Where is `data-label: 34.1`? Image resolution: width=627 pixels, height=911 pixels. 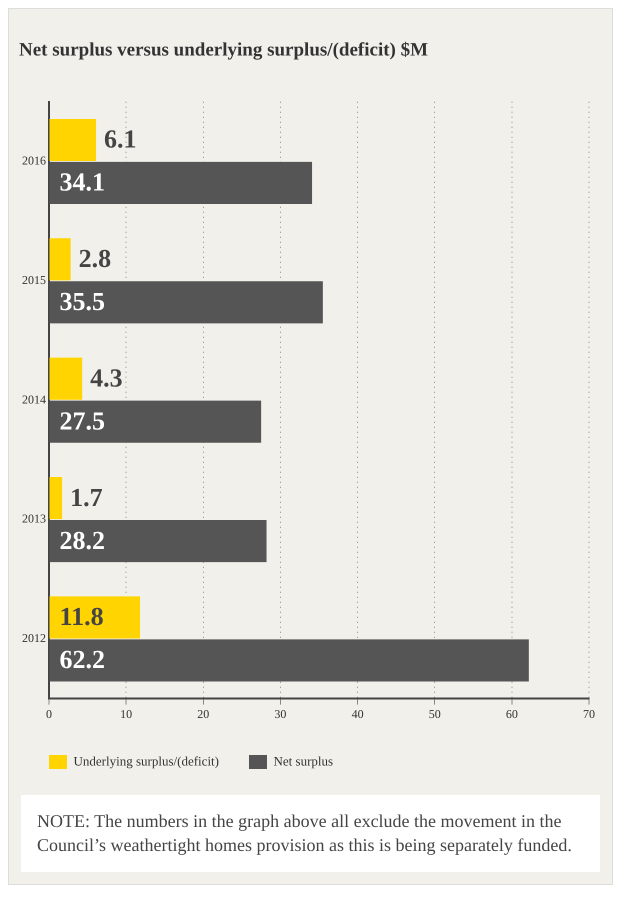 data-label: 34.1 is located at coordinates (82, 182).